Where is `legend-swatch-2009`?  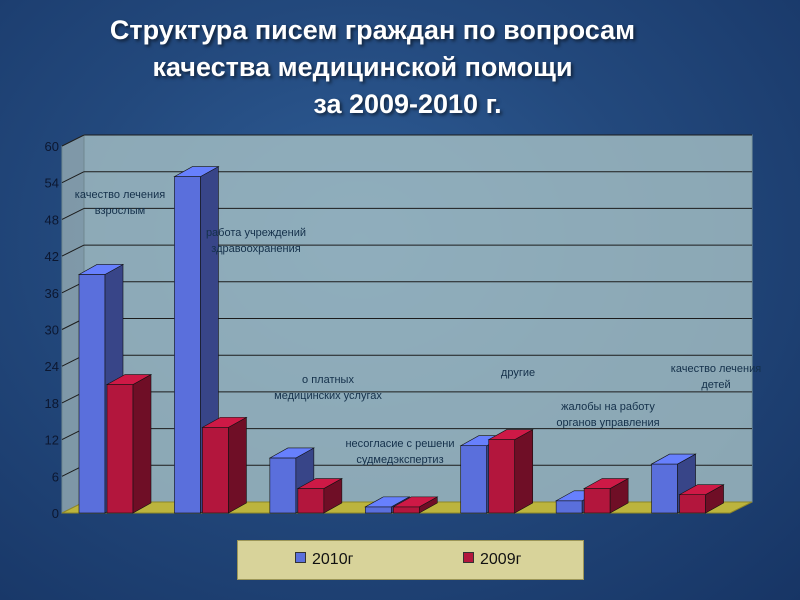 legend-swatch-2009 is located at coordinates (468, 557).